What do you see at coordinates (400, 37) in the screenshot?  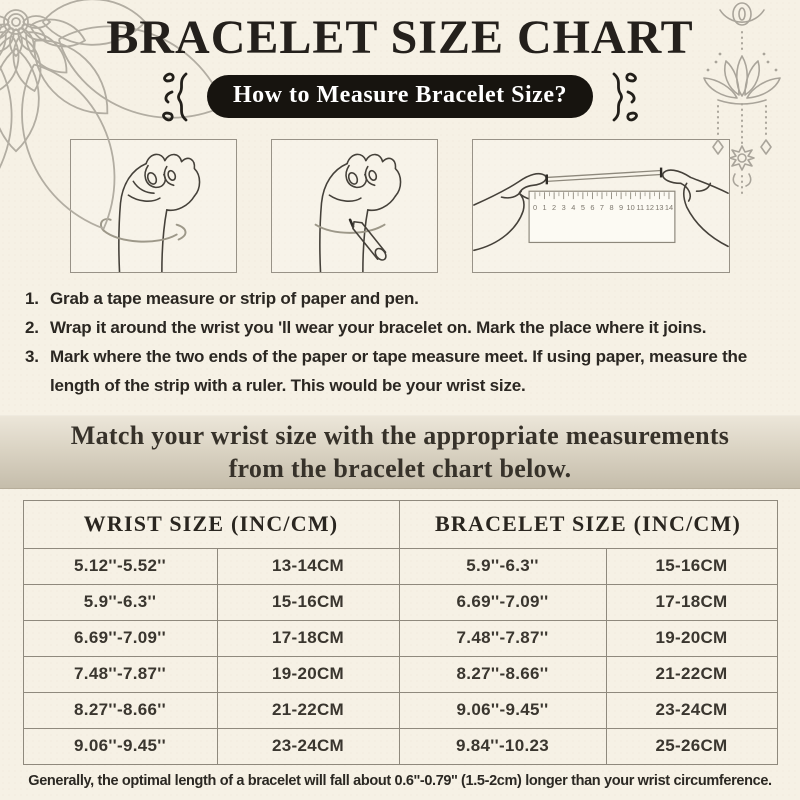 I see `page-title: BRACELET SIZE CHART` at bounding box center [400, 37].